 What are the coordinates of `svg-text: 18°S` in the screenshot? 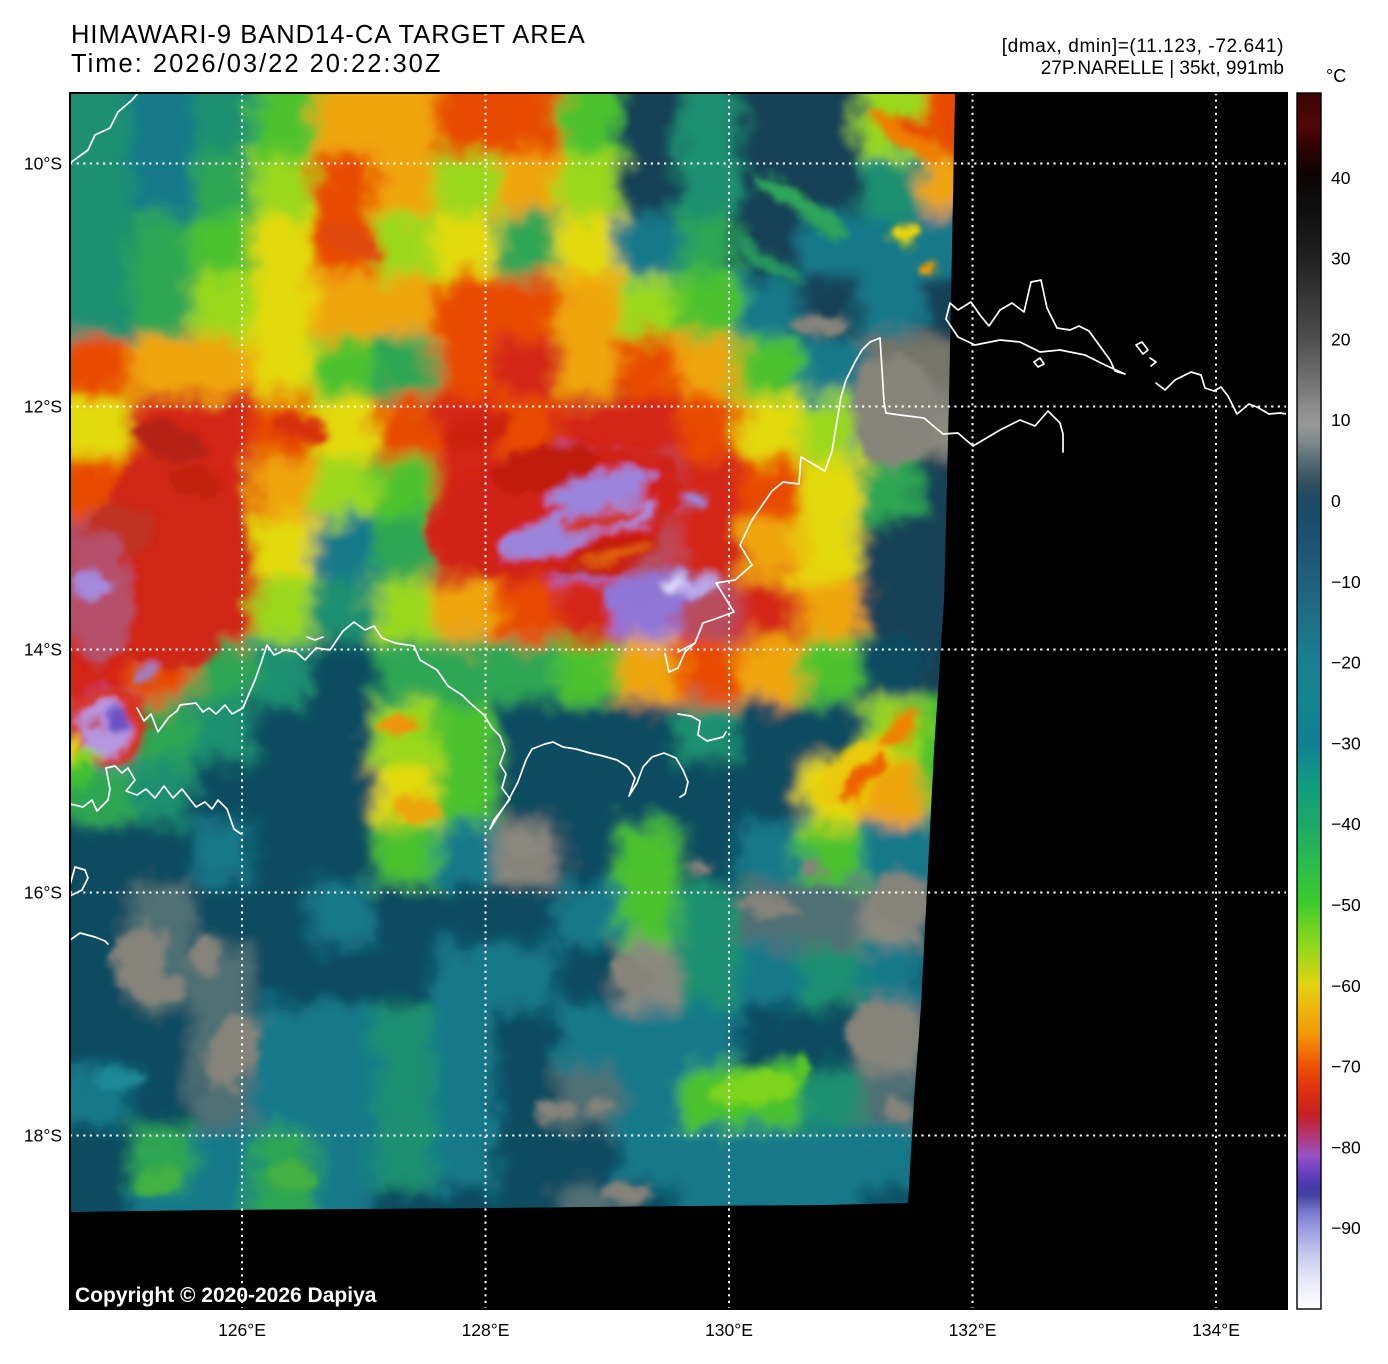 It's located at (43, 1136).